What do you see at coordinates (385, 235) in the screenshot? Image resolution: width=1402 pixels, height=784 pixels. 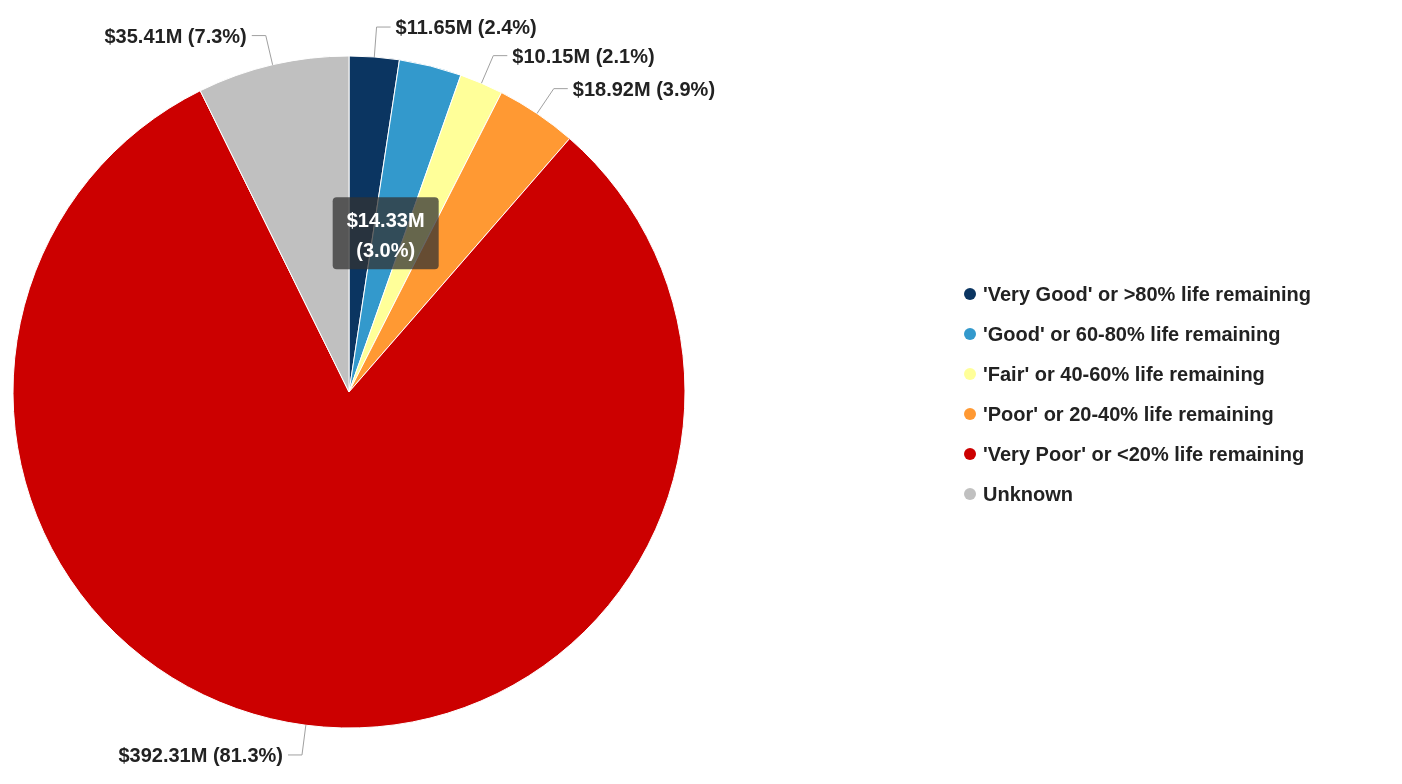 I see `data-label: $14.33M (3.0%)` at bounding box center [385, 235].